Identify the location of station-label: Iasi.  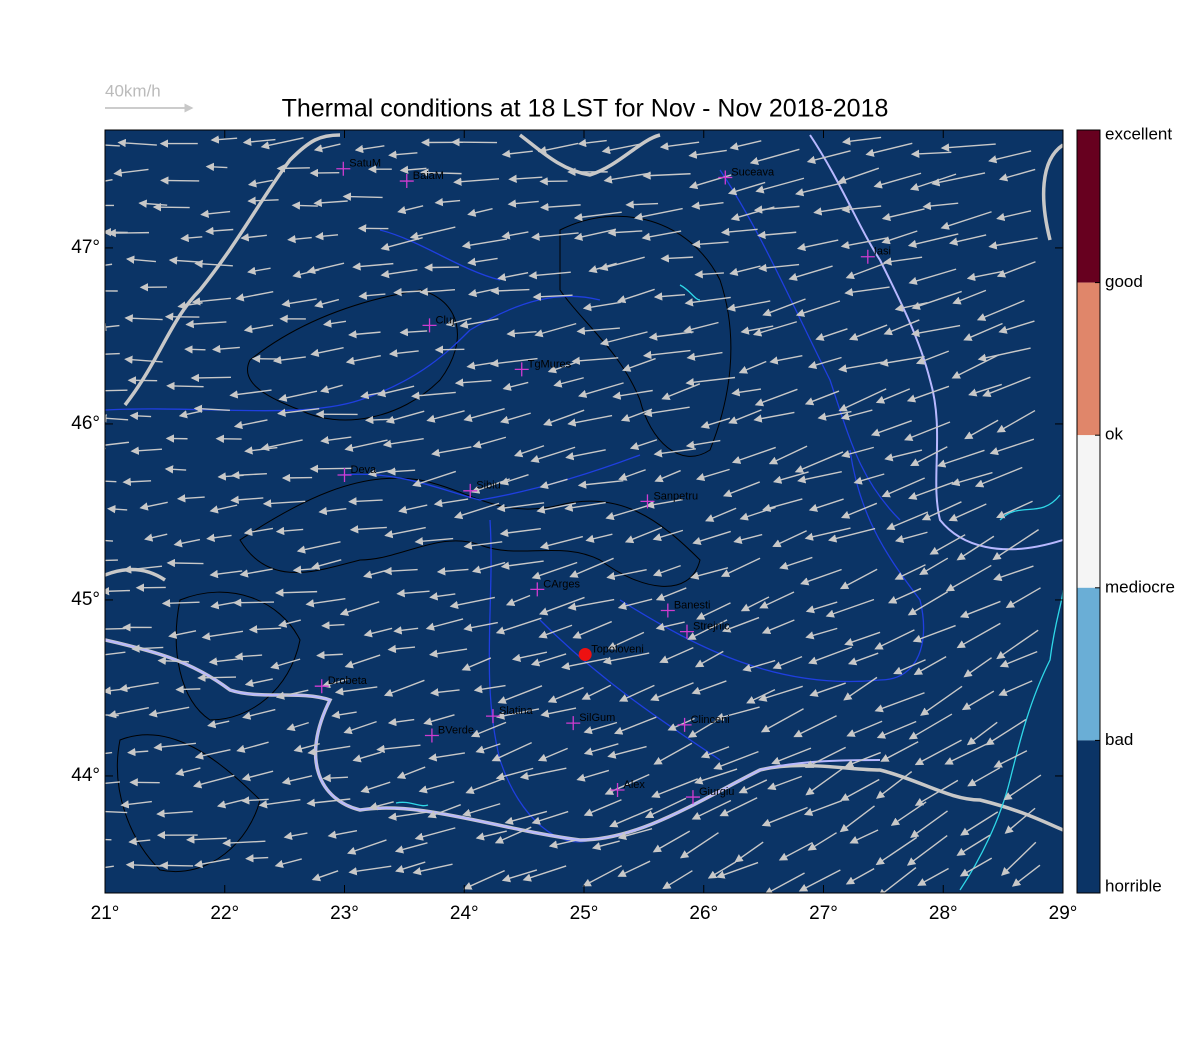
(882, 252).